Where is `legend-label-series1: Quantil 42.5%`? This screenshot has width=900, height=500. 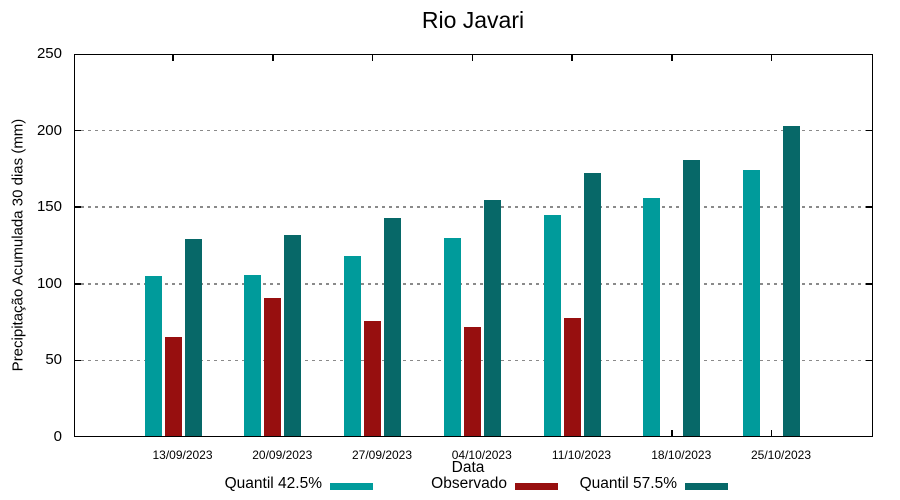 legend-label-series1: Quantil 42.5% is located at coordinates (273, 483).